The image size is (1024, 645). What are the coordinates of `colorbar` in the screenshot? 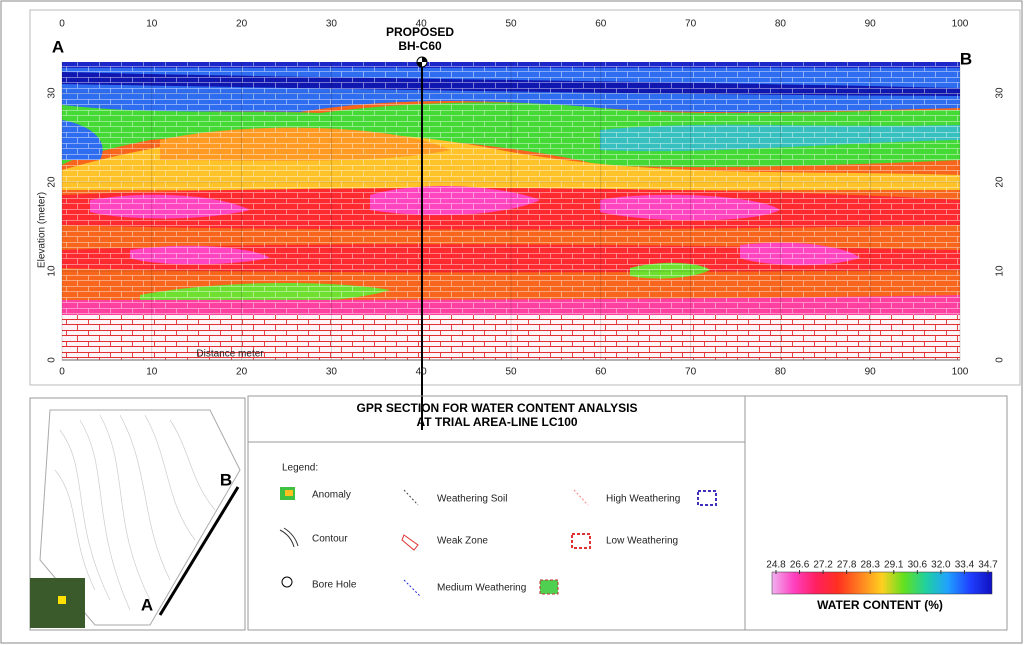 It's located at (882, 583).